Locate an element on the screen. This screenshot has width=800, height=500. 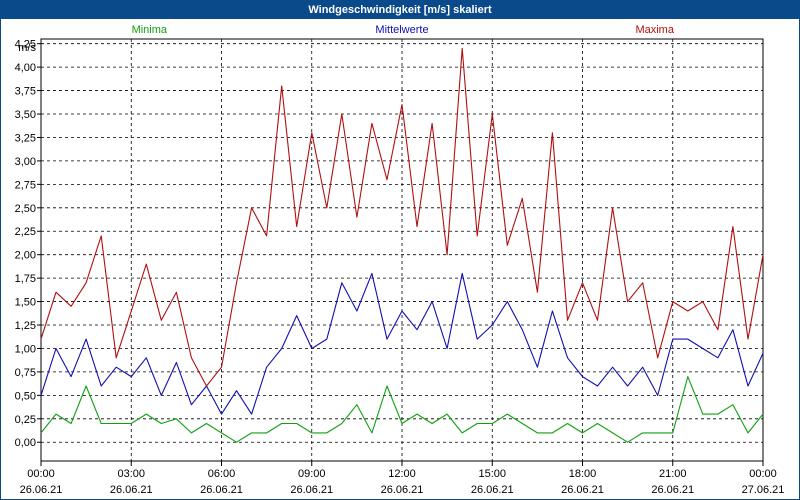
y-tick-label: 4,25 is located at coordinates (25, 45).